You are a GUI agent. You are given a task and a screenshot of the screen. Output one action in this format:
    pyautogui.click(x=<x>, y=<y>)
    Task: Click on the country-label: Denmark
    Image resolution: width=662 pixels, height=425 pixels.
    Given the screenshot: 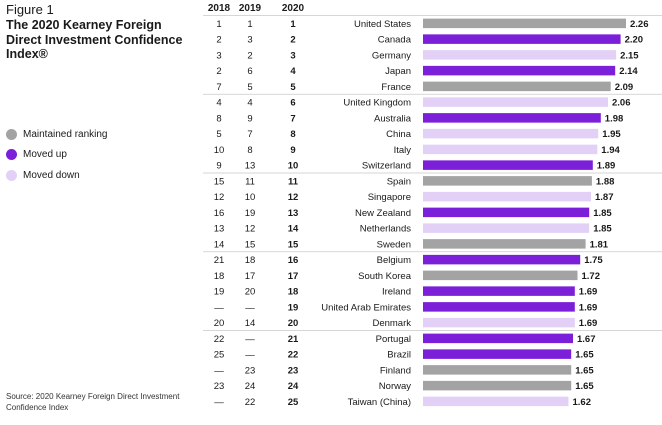 What is the action you would take?
    pyautogui.click(x=391, y=323)
    